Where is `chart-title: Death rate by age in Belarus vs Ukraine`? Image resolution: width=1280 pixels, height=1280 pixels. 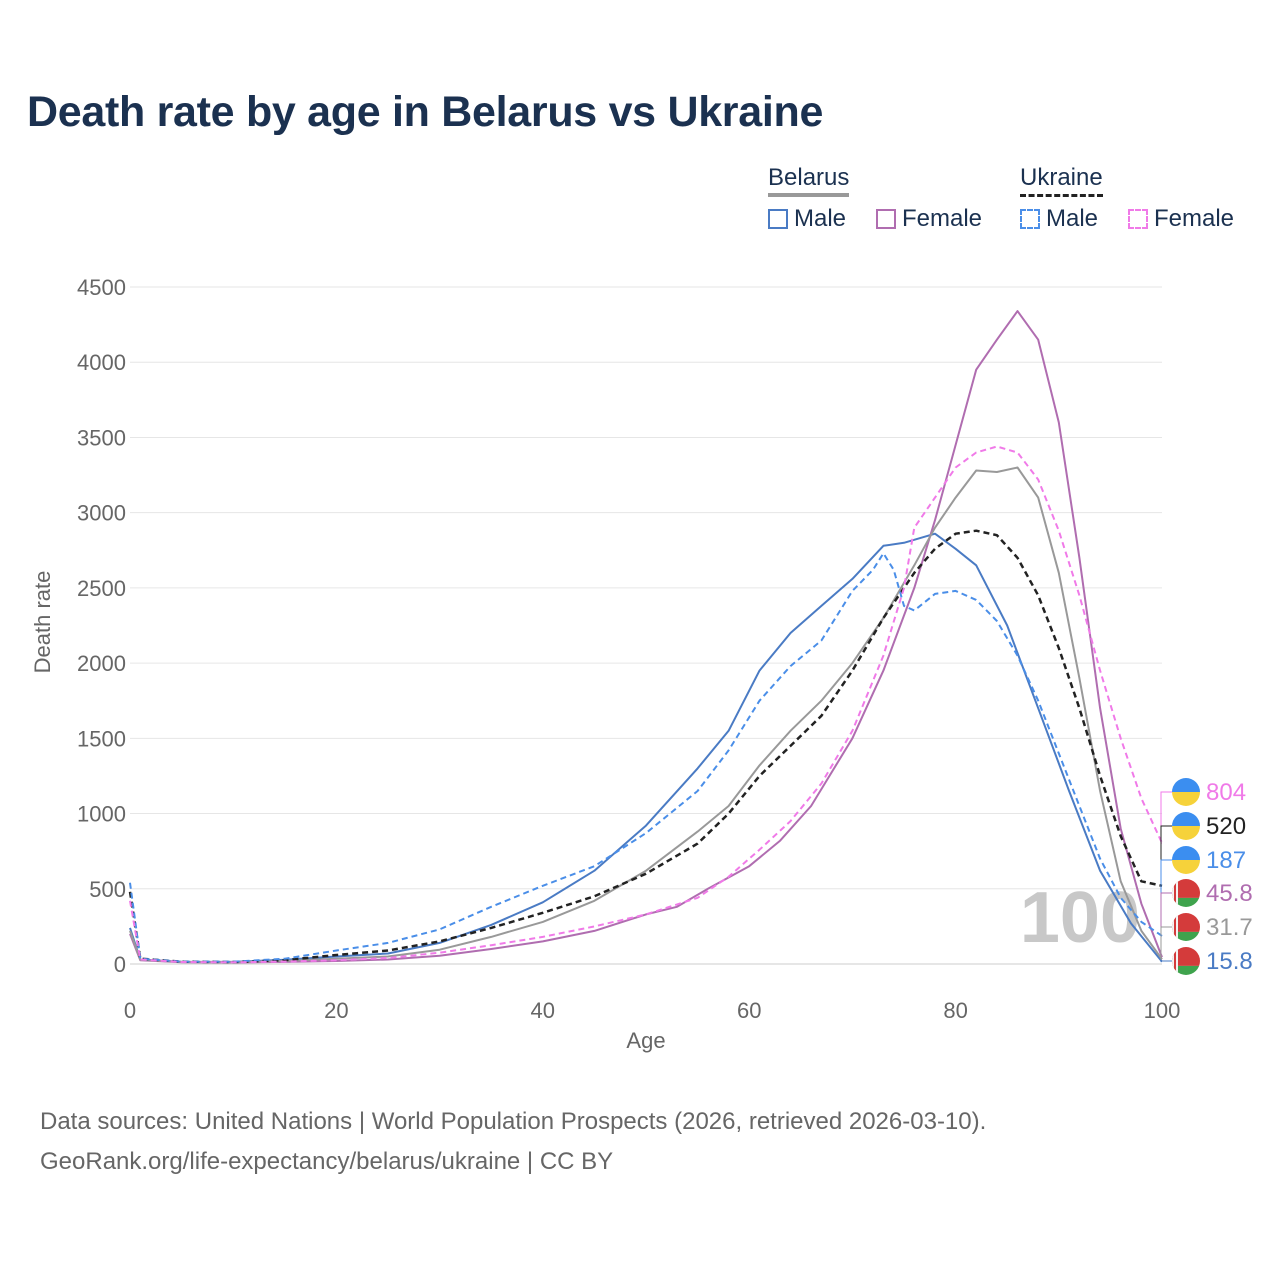 chart-title: Death rate by age in Belarus vs Ukraine is located at coordinates (425, 112).